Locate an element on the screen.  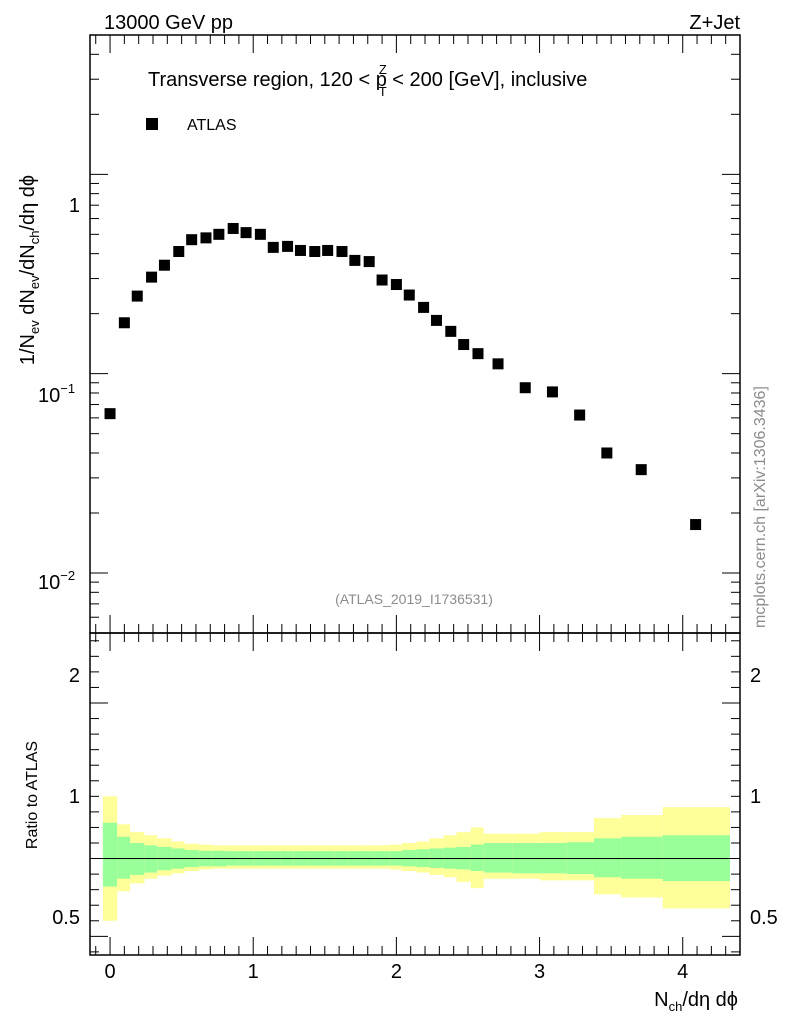
legend-marker is located at coordinates (152, 124).